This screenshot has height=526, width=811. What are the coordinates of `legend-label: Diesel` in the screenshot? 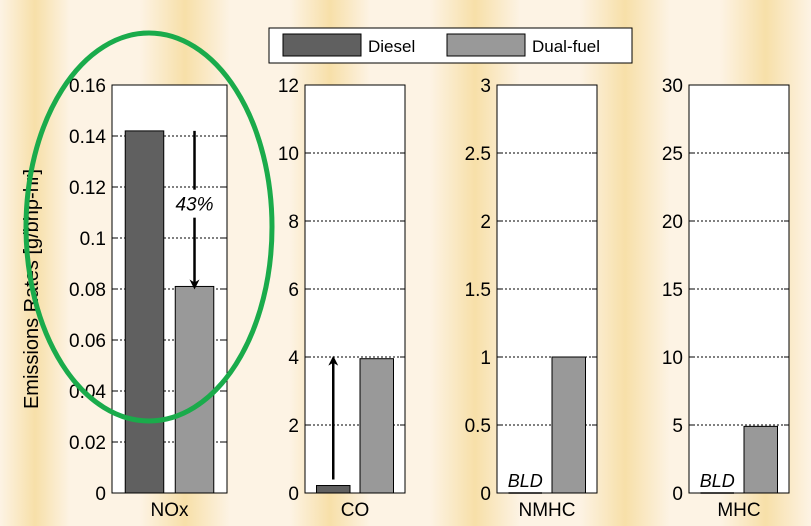 It's located at (391, 46).